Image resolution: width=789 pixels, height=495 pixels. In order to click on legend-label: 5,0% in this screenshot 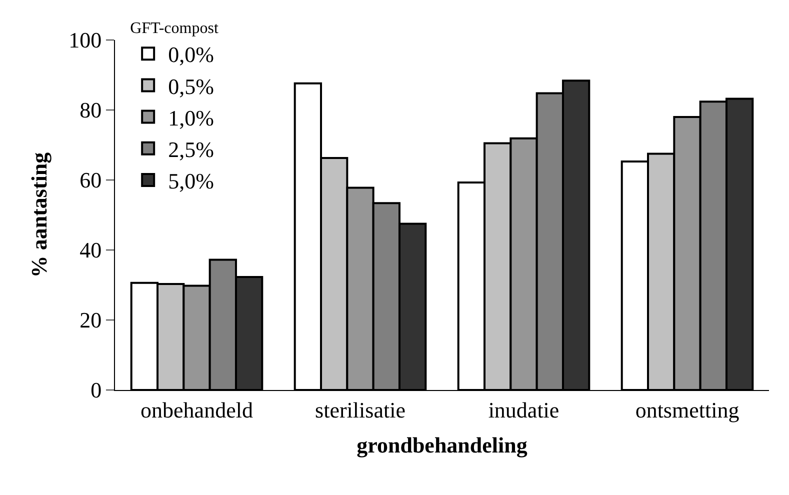, I will do `click(191, 181)`.